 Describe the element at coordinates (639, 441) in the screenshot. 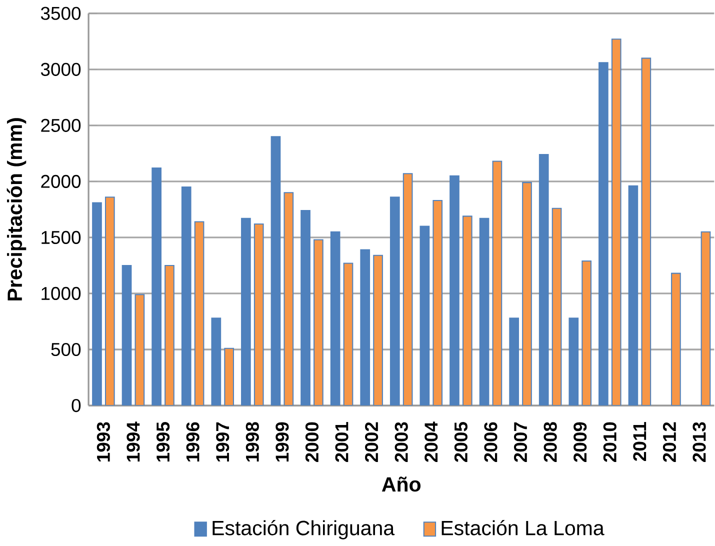

I see `x-tick-label: 2011` at that location.